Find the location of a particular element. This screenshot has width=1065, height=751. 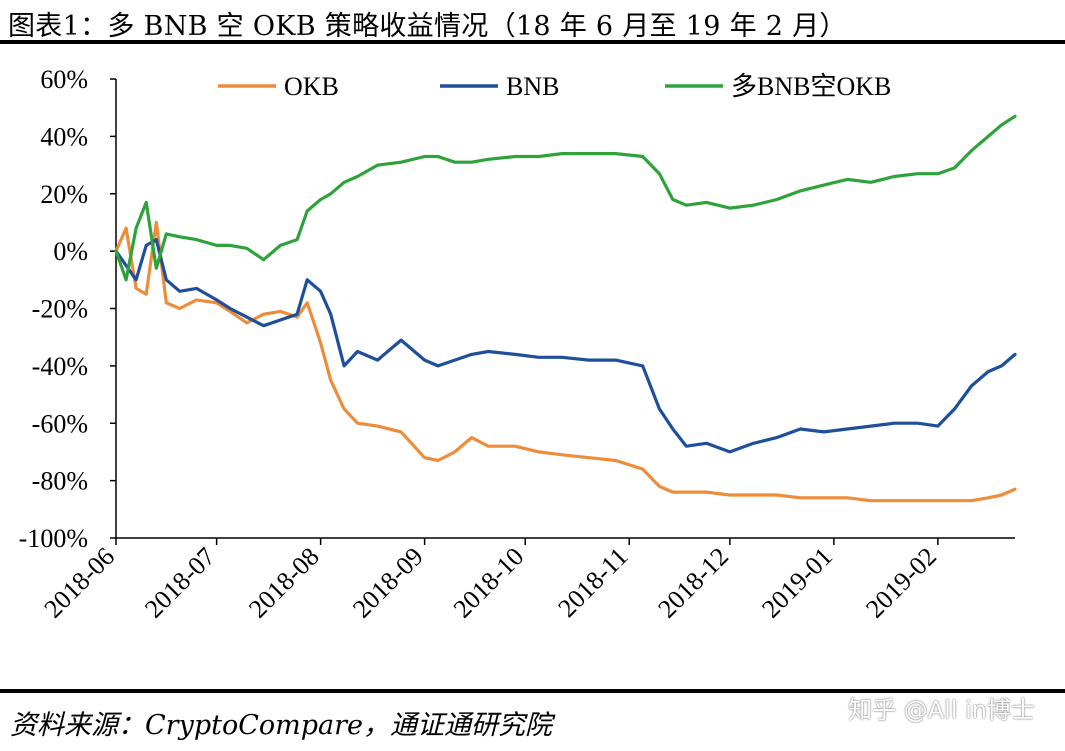

y-tick-label: 60% is located at coordinates (64, 79).